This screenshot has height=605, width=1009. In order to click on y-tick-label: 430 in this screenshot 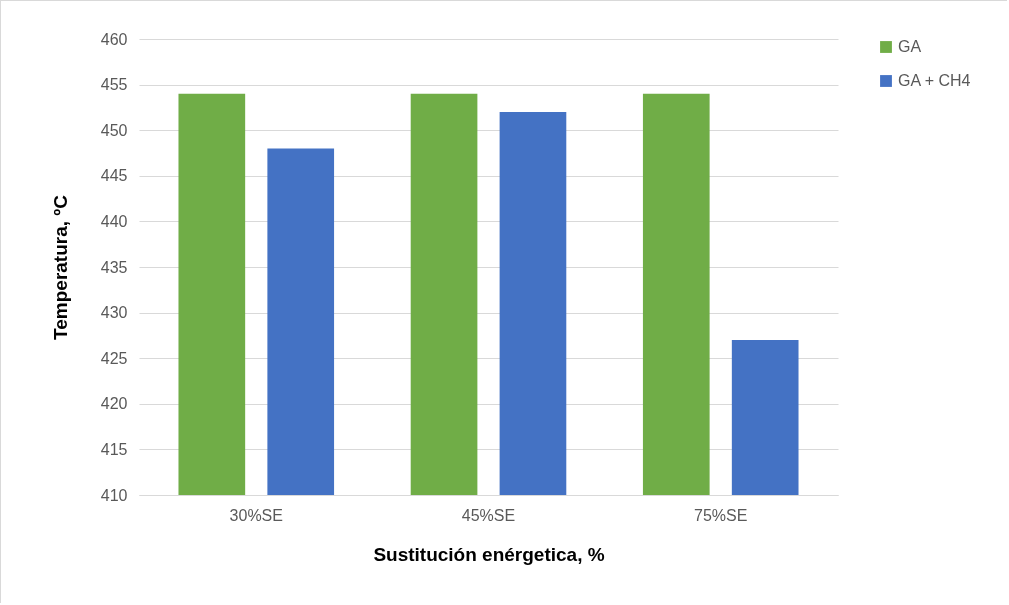, I will do `click(114, 313)`.